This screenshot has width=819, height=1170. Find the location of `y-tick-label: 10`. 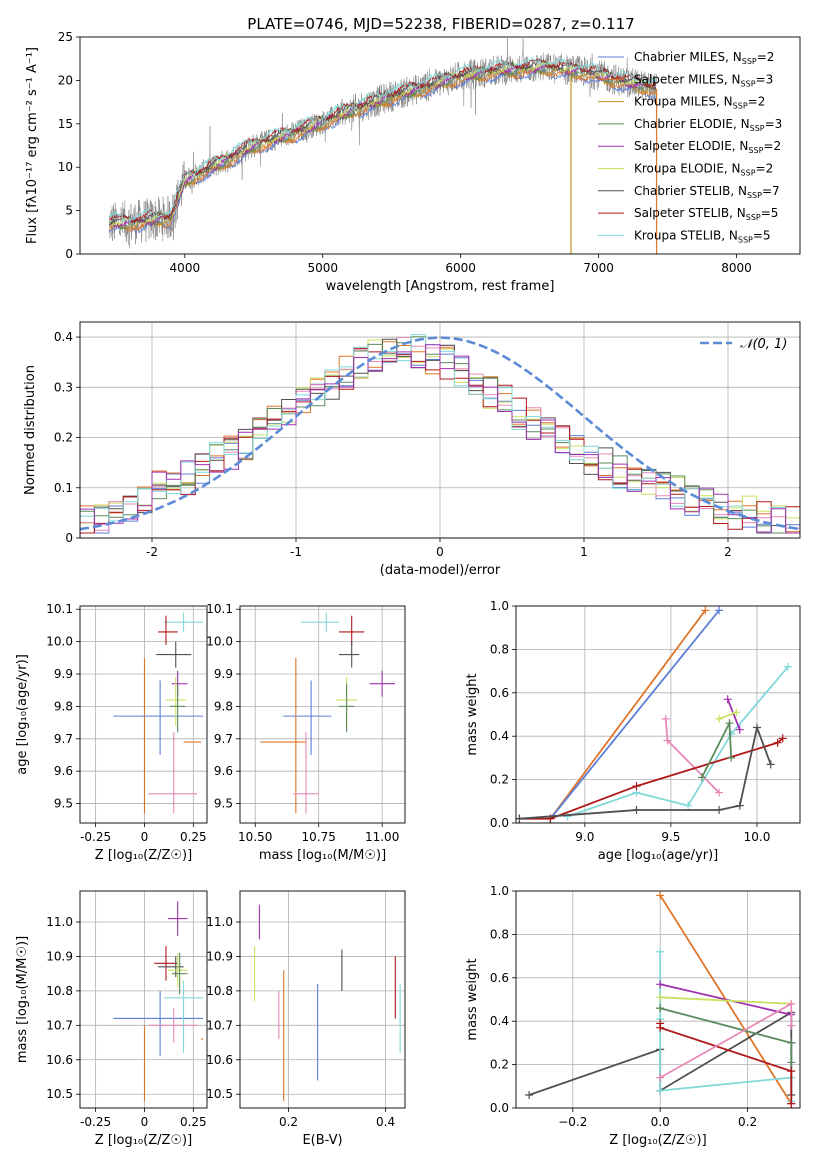

y-tick-label: 10 is located at coordinates (65, 167).